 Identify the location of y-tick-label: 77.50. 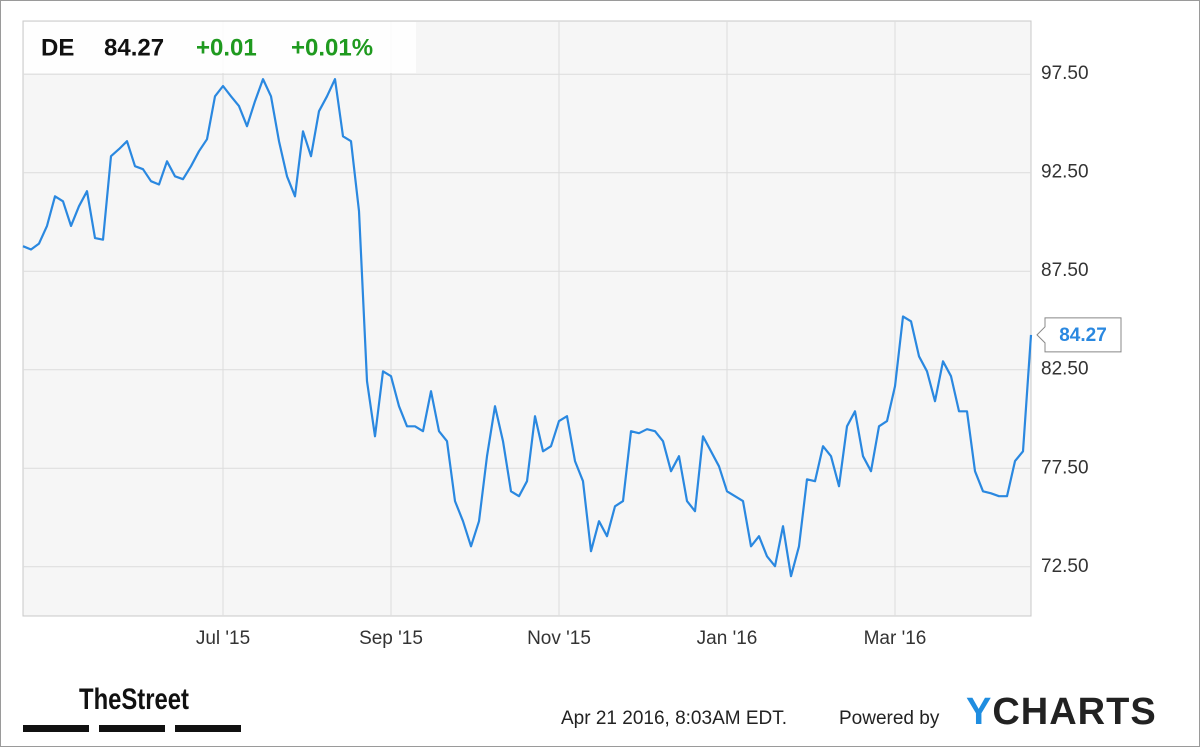
(1065, 467).